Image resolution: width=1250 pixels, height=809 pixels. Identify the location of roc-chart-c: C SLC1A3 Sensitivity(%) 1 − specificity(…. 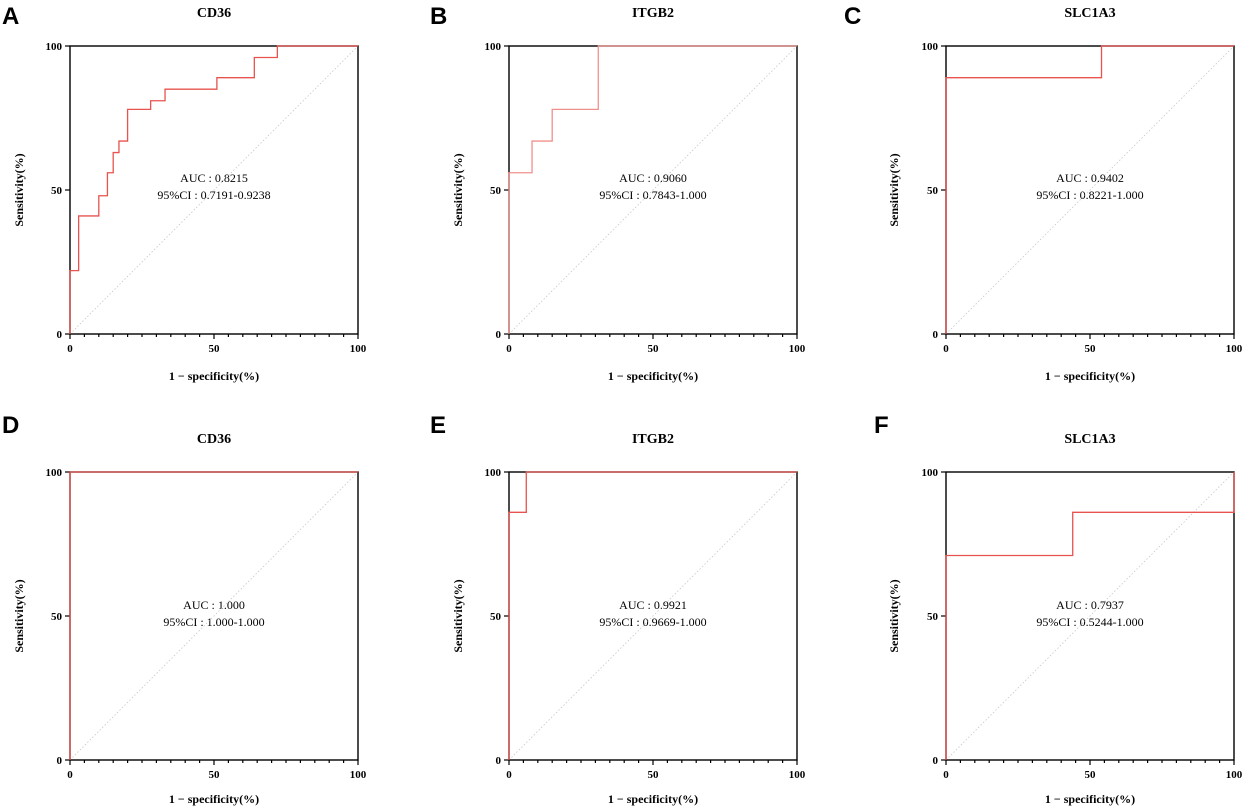
(1043, 193).